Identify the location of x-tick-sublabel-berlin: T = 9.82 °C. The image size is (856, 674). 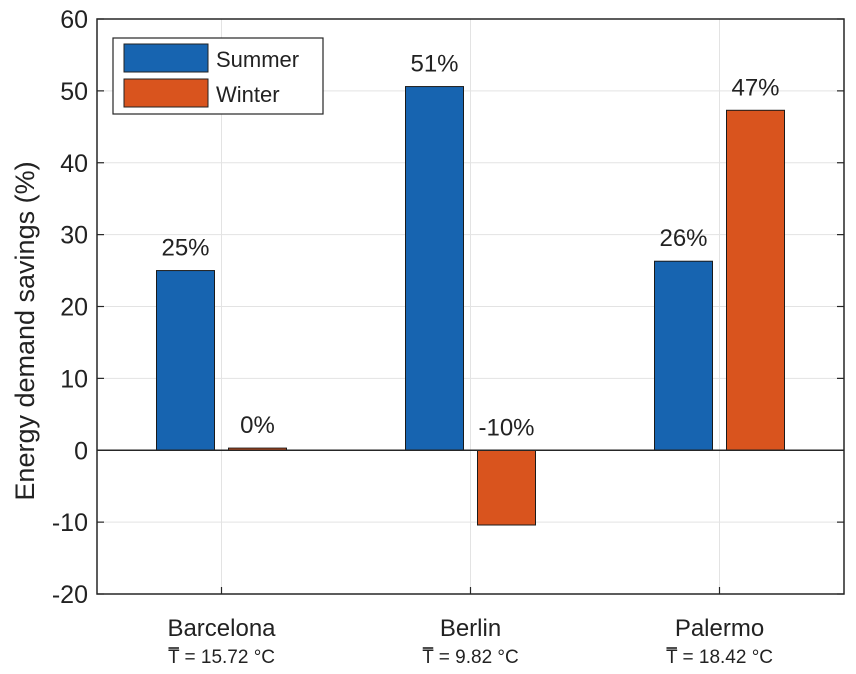
(470, 657).